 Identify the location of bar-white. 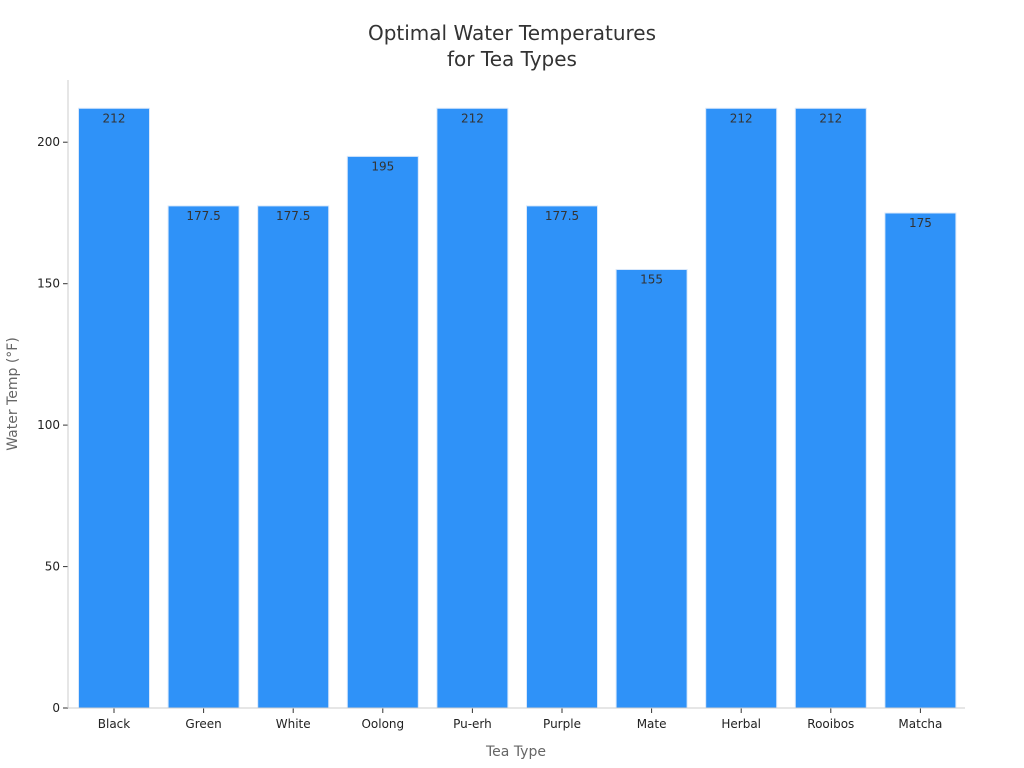
(293, 457).